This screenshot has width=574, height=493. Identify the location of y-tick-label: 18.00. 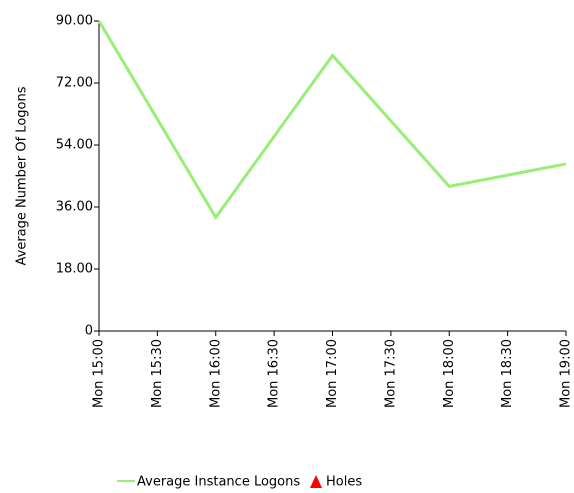
(74, 269).